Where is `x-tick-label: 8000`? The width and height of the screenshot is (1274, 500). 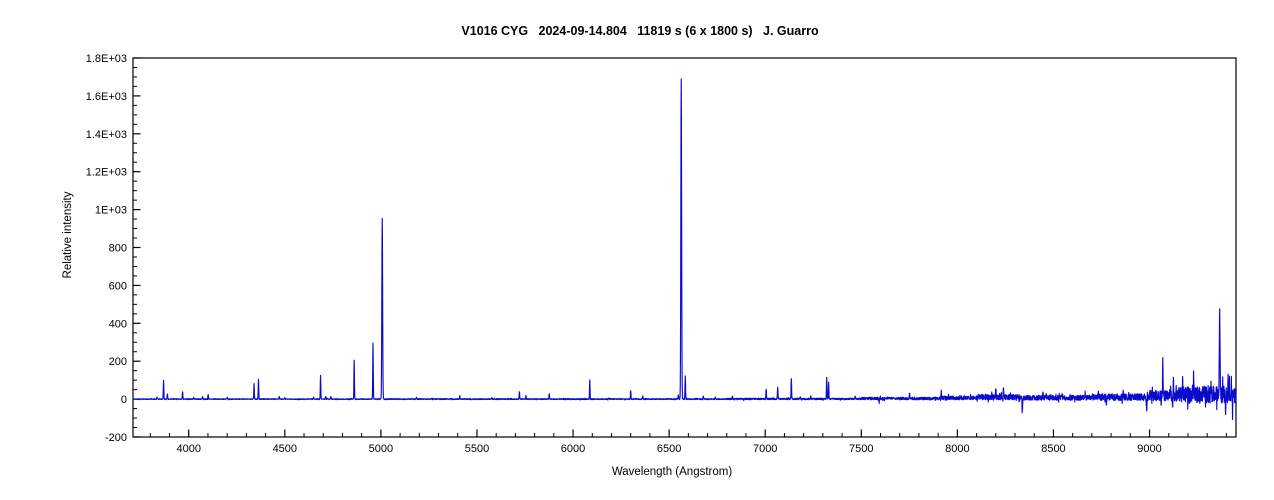 x-tick-label: 8000 is located at coordinates (957, 449).